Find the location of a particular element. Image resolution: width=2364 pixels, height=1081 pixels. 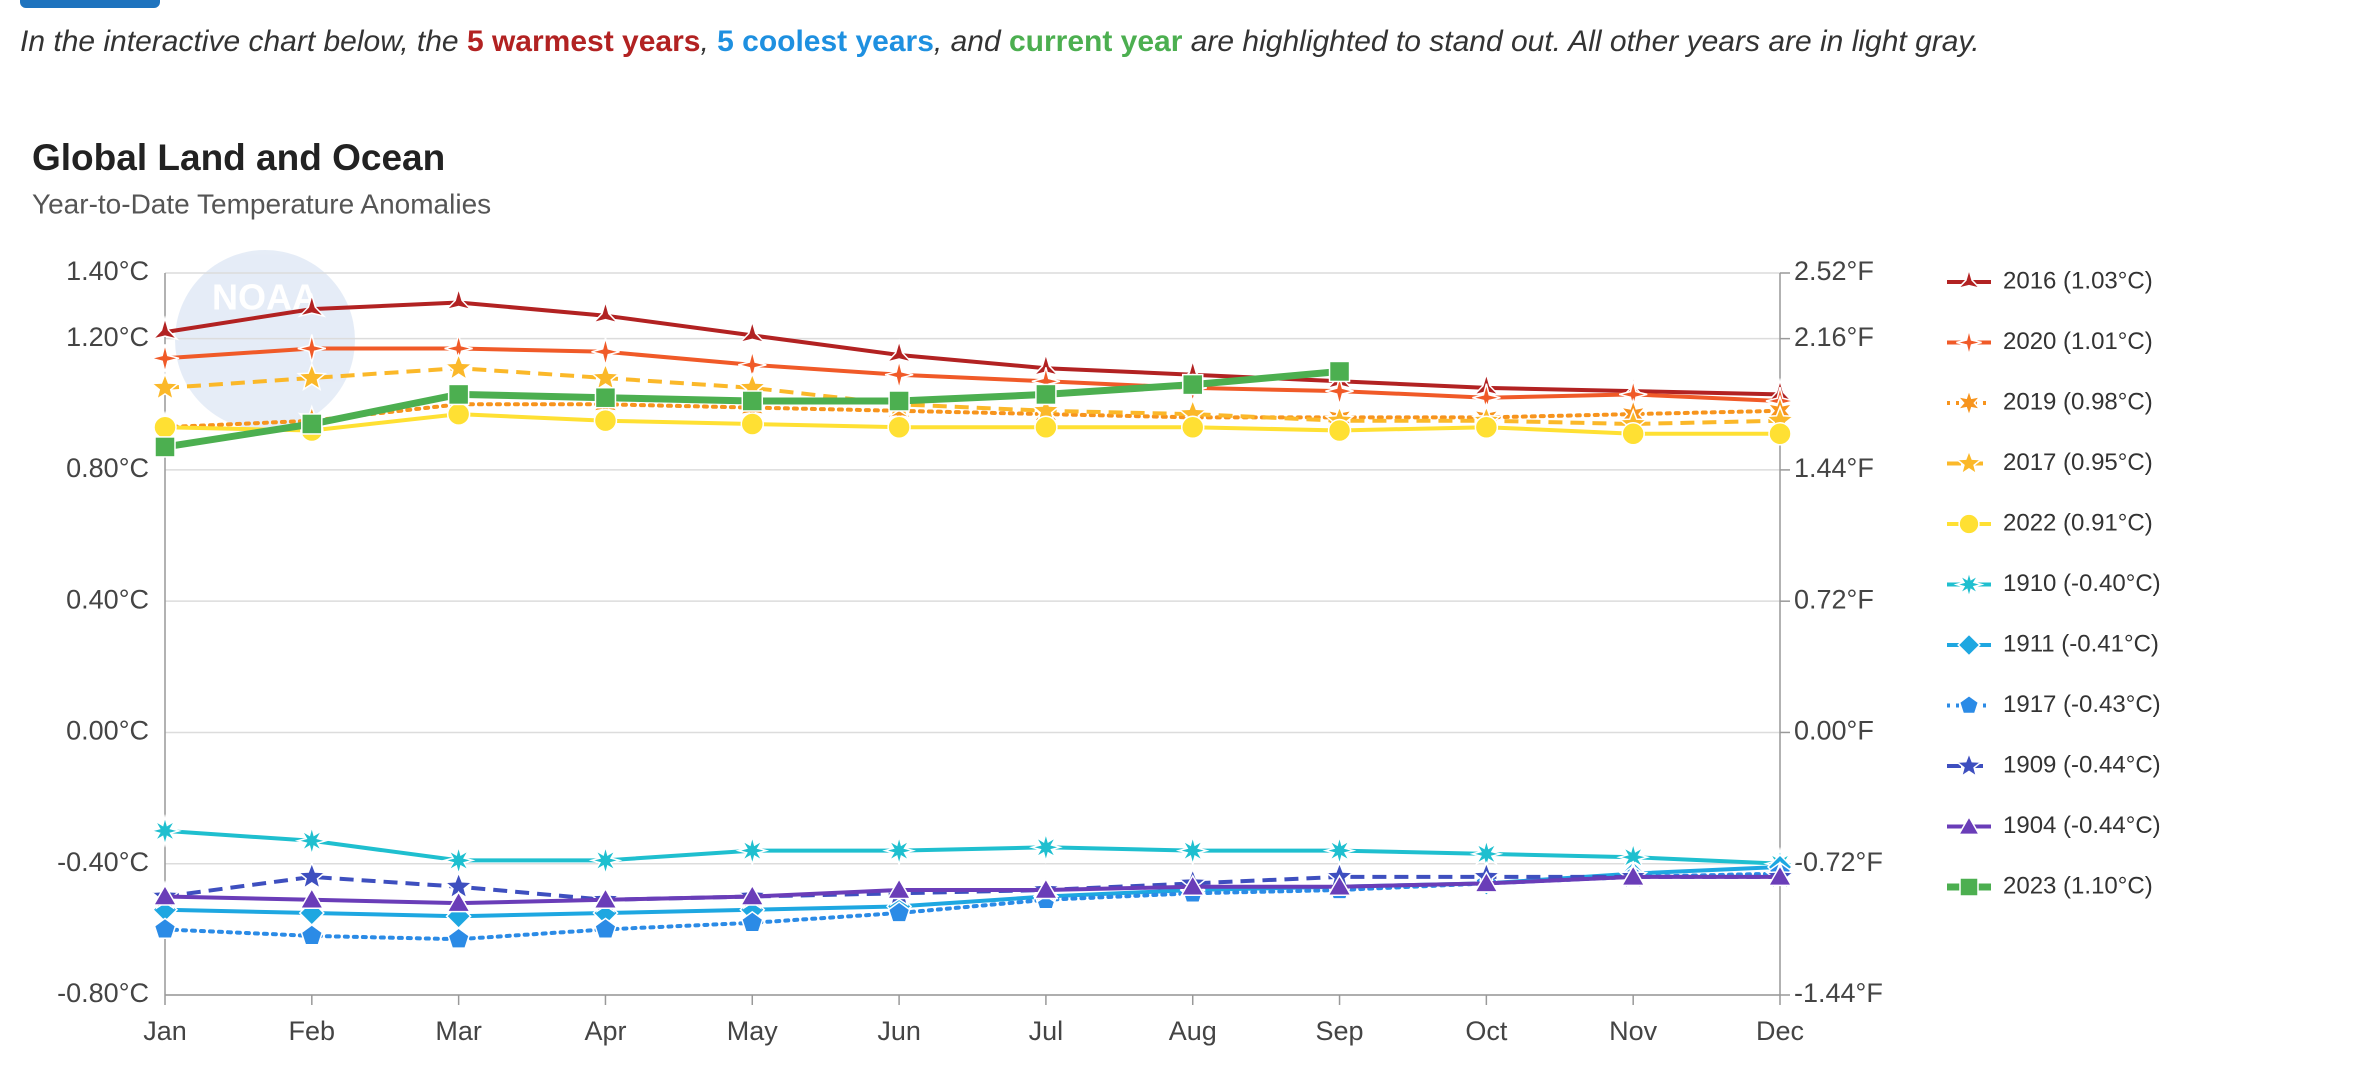

x-tick-label: Aug is located at coordinates (1193, 1031).